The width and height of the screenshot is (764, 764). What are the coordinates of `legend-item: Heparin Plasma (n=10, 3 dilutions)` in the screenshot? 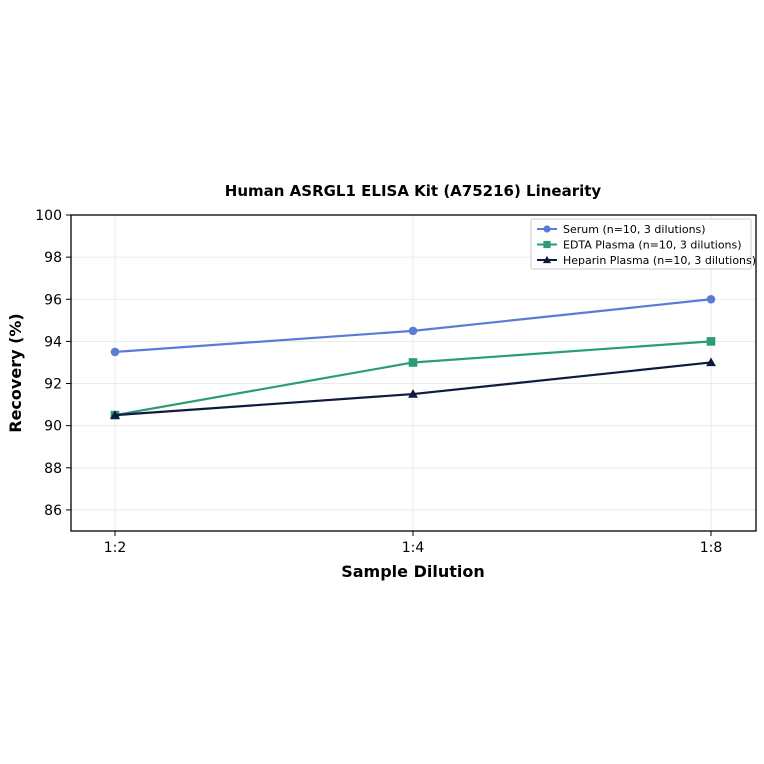 It's located at (646, 260).